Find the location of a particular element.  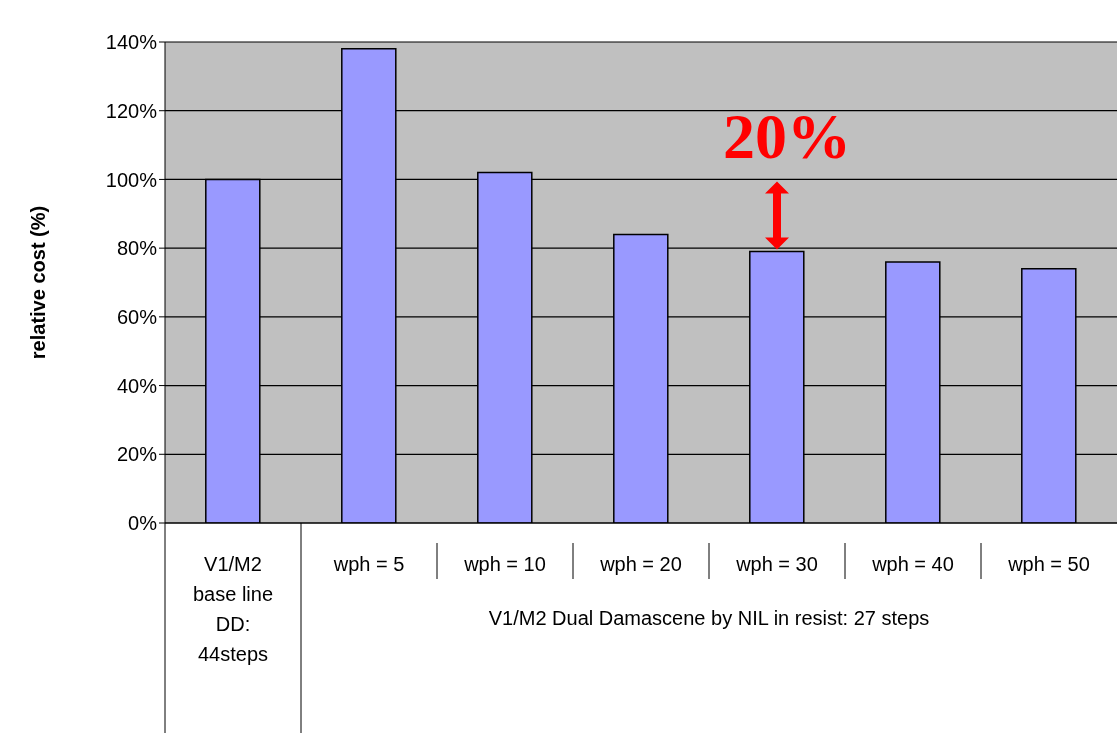

y-tick-label: 0% is located at coordinates (143, 523).